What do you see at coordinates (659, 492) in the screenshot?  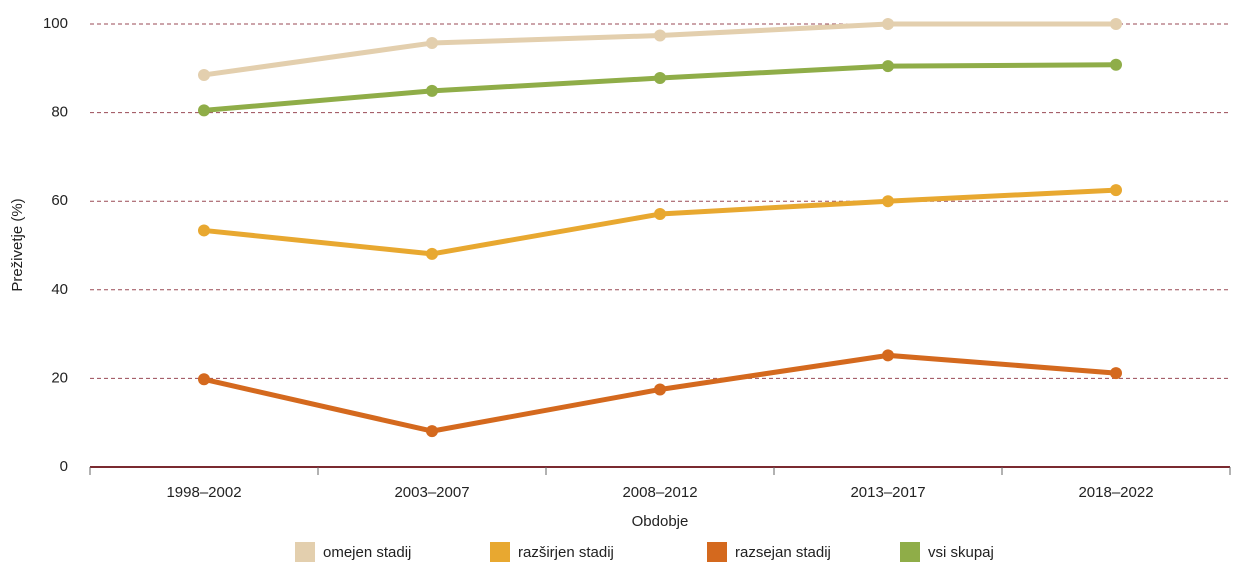 I see `x-tick-label: 2008–2012` at bounding box center [659, 492].